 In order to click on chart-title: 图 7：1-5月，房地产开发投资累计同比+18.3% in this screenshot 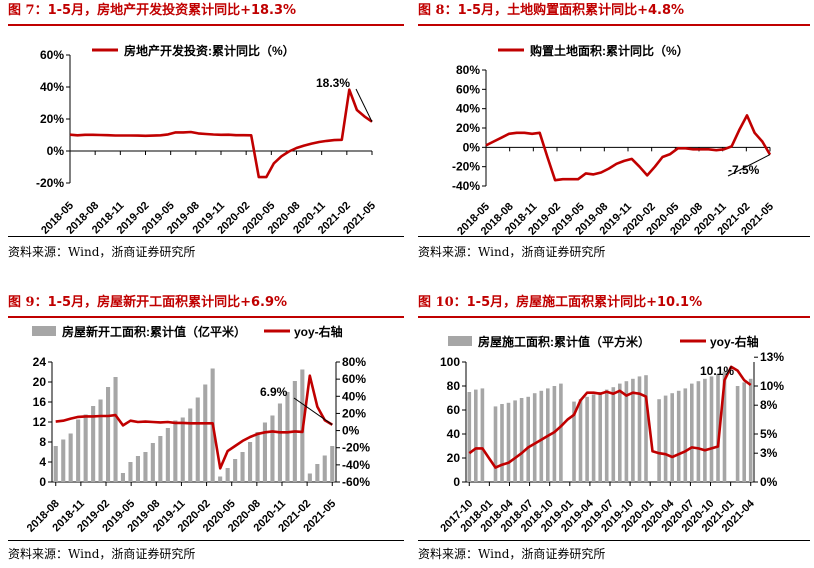, I will do `click(152, 10)`.